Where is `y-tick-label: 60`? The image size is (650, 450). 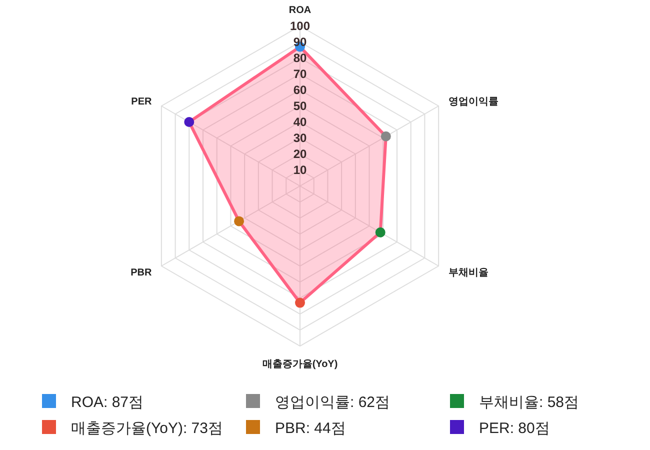 y-tick-label: 60 is located at coordinates (300, 90).